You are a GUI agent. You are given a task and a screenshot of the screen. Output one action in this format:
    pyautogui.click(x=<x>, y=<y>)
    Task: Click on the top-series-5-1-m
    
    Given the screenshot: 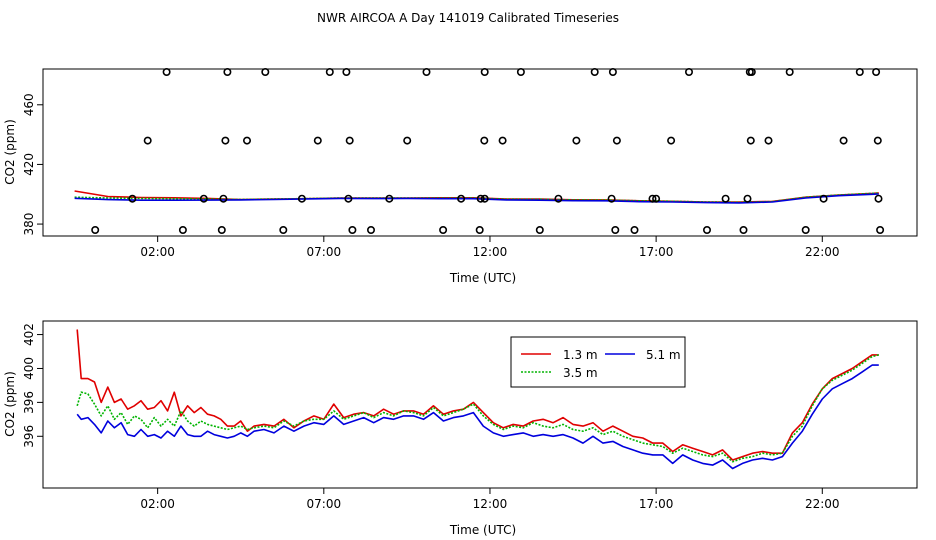 What is the action you would take?
    pyautogui.click(x=476, y=198)
    